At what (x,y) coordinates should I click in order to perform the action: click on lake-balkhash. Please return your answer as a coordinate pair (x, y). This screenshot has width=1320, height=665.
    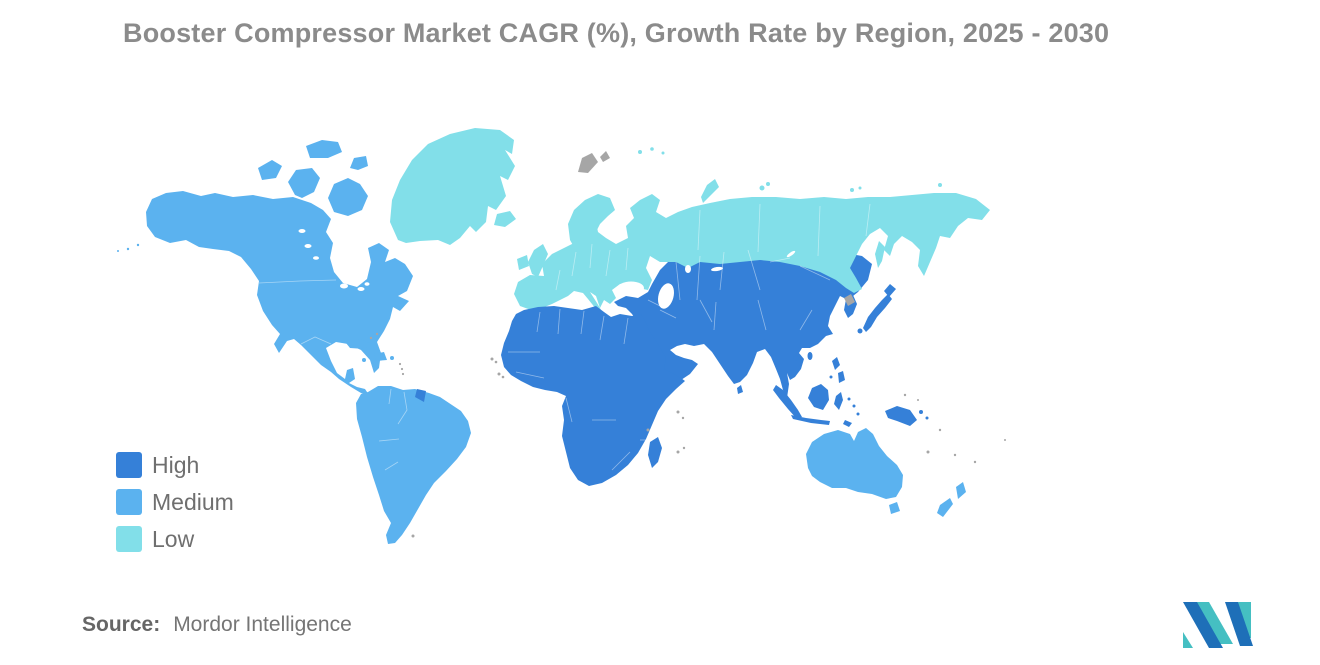
    Looking at the image, I should click on (717, 269).